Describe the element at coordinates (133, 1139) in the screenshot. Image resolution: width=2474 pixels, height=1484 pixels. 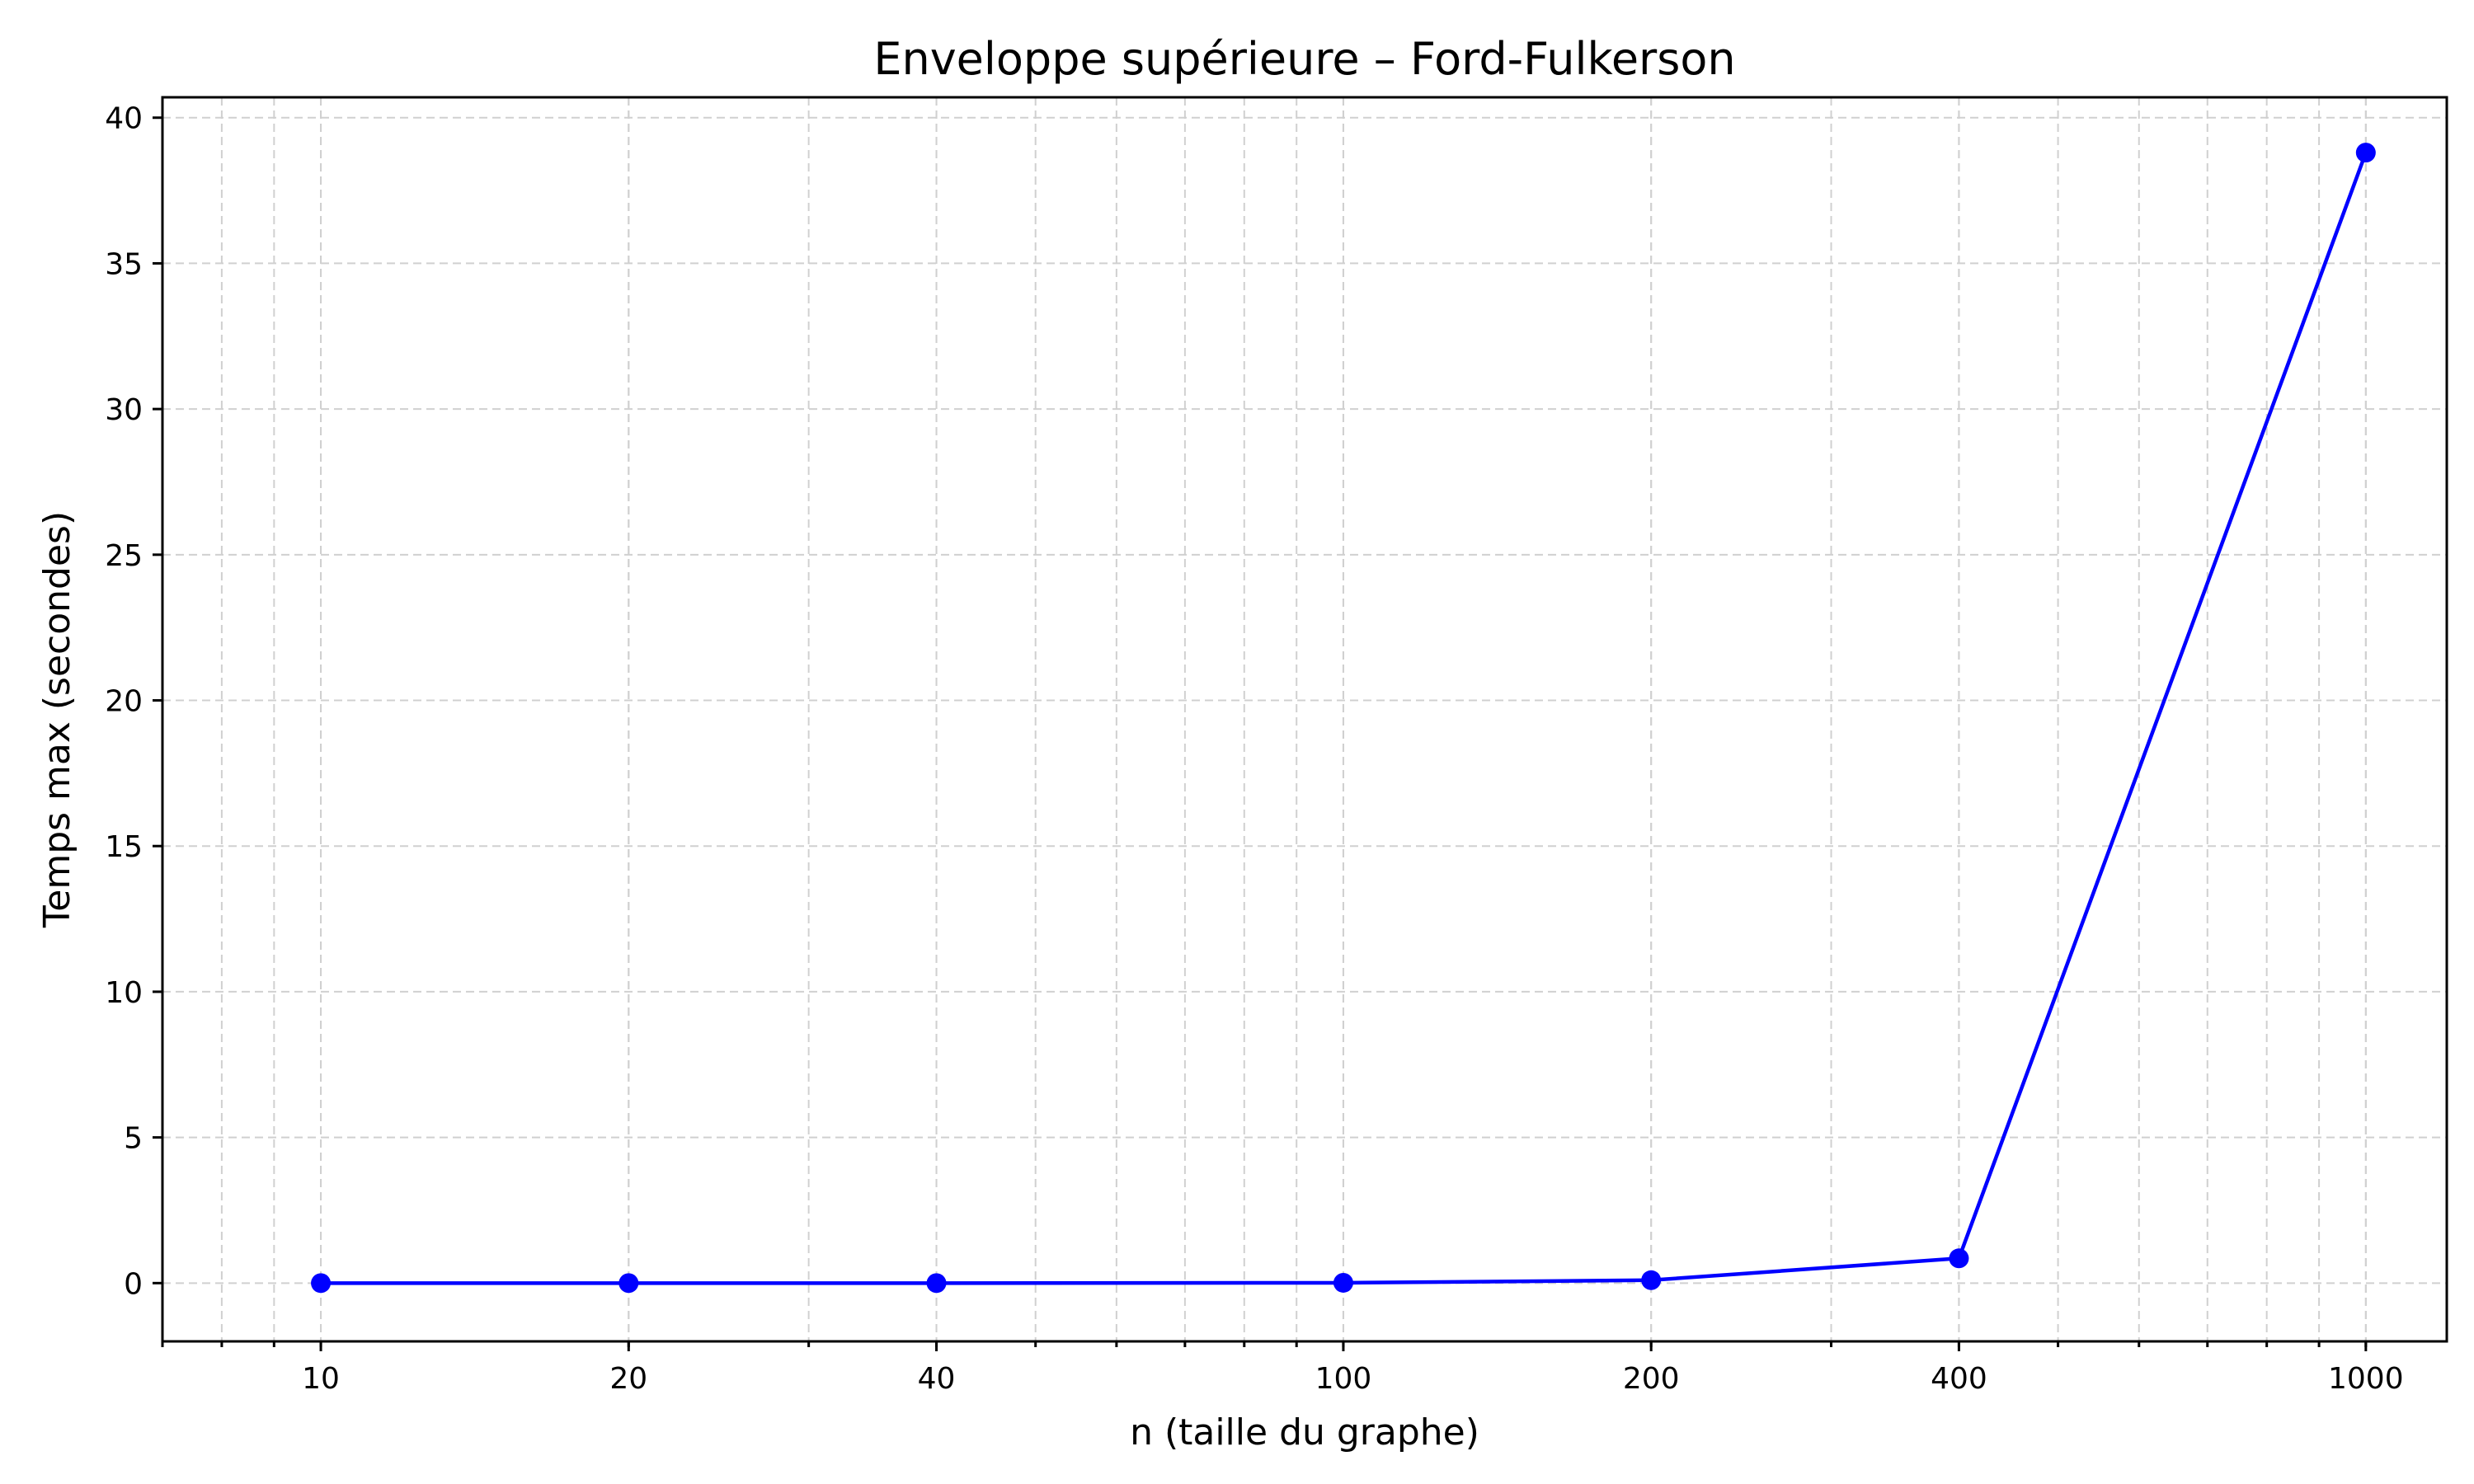
I see `y-tick-label: 5` at that location.